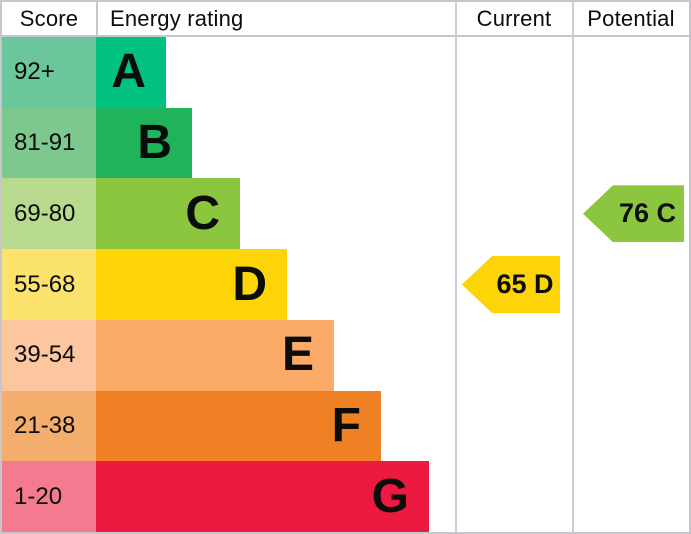 This screenshot has width=691, height=534. I want to click on band-row-f: 21-38 F, so click(345, 426).